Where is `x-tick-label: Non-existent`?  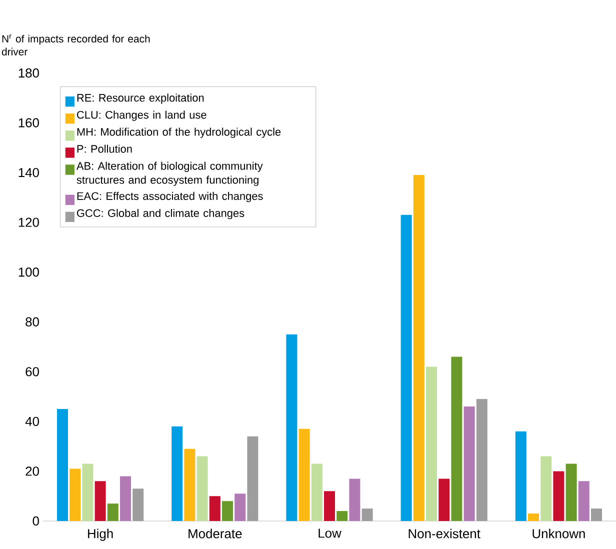
x-tick-label: Non-existent is located at coordinates (444, 533).